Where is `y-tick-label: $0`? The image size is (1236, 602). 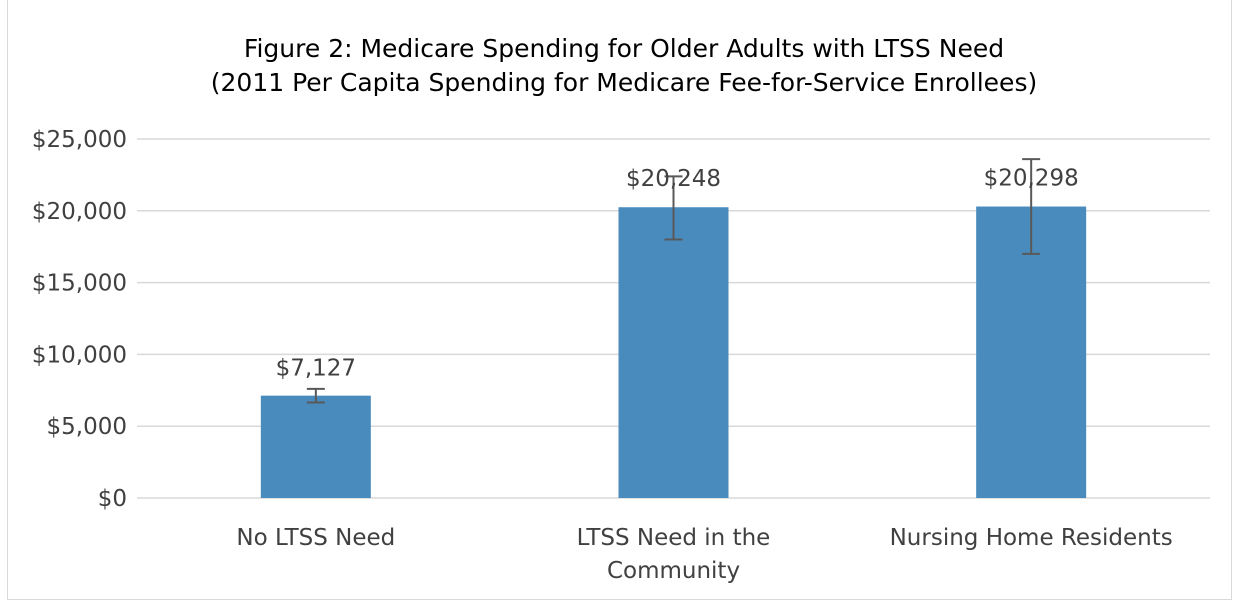
y-tick-label: $0 is located at coordinates (112, 499).